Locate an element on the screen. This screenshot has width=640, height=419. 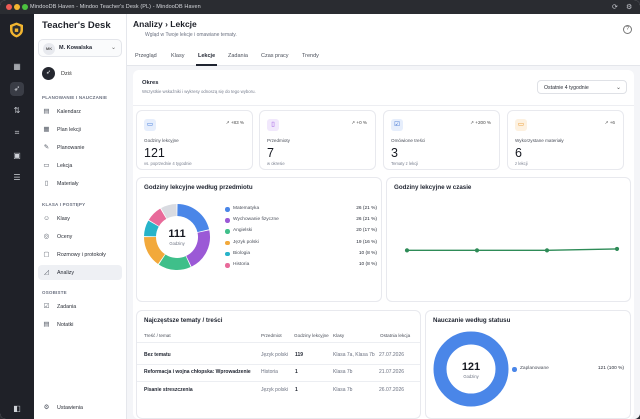
sync-icon: ⟳ is located at coordinates (615, 7).